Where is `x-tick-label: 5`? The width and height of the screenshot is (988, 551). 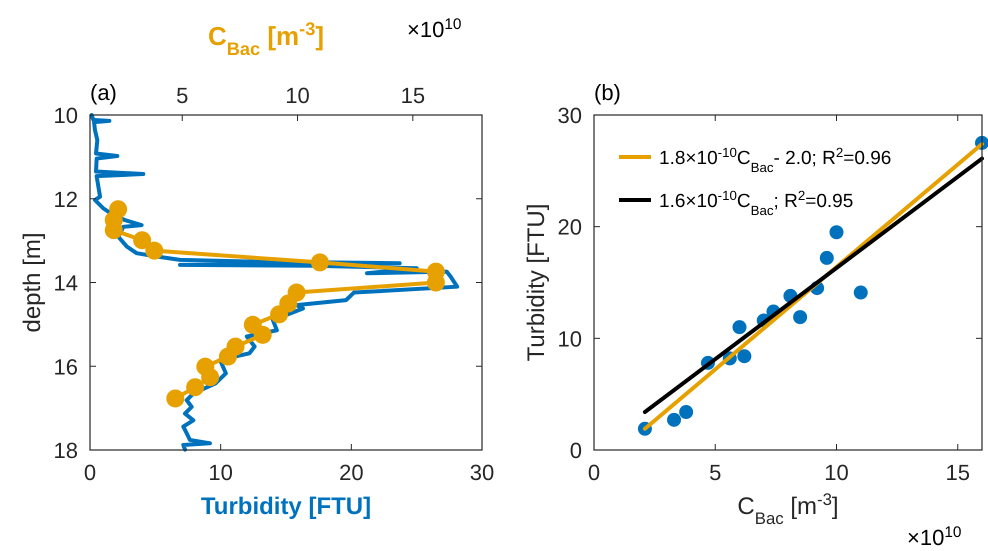
x-tick-label: 5 is located at coordinates (715, 472).